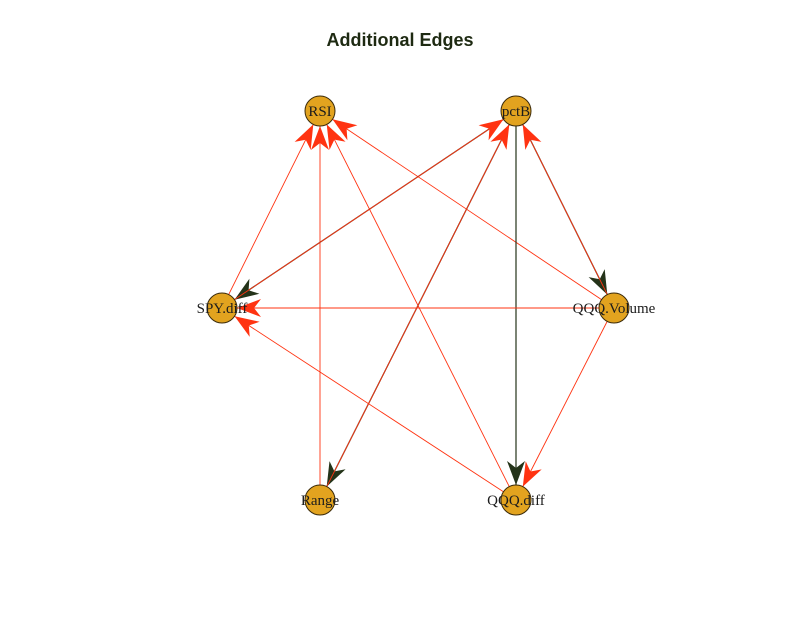  Describe the element at coordinates (598, 282) in the screenshot. I see `arrowhead-pctB-to-QQQ.Volume` at that location.